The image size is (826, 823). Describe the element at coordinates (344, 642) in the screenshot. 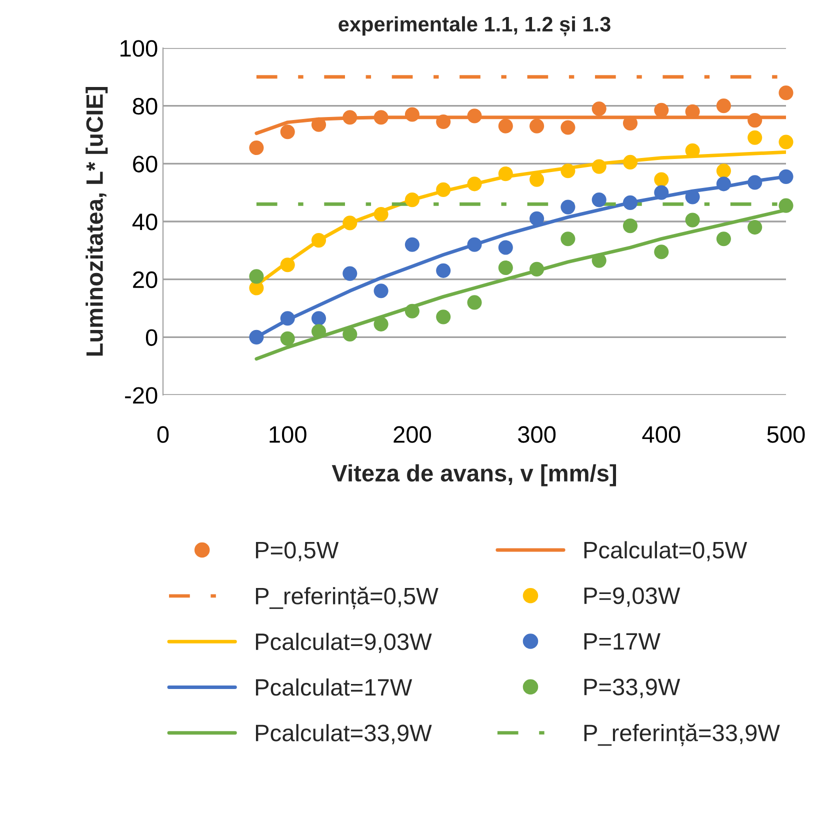

I see `legend-label: Pcalculat=9,03W` at that location.